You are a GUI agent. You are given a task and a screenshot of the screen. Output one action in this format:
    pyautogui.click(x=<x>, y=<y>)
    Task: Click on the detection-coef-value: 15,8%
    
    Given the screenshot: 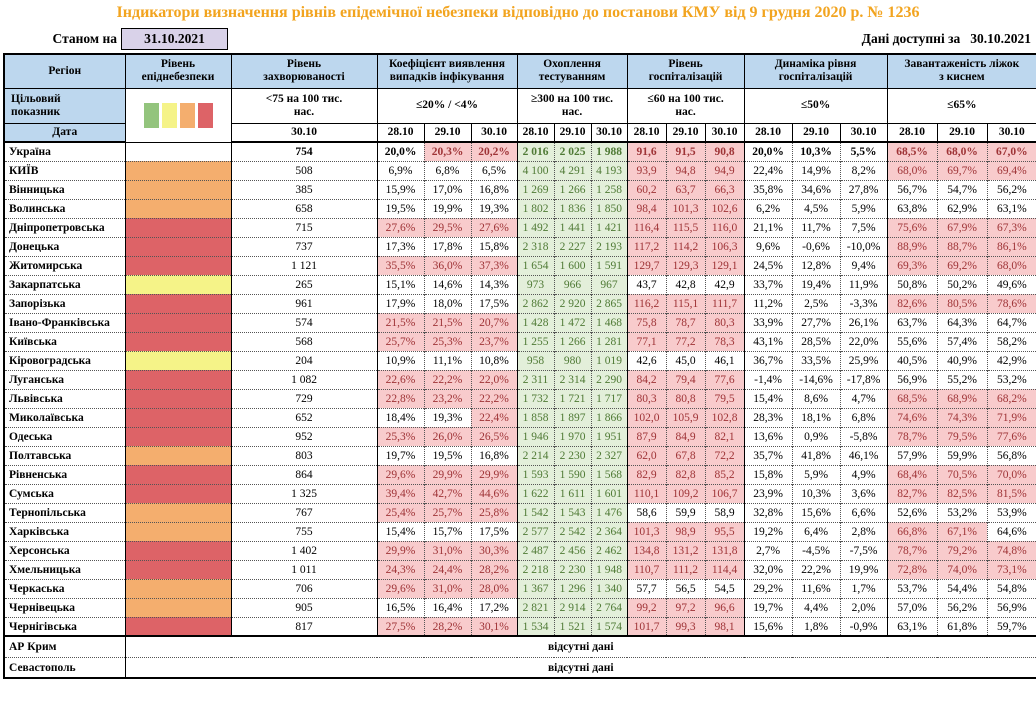 What is the action you would take?
    pyautogui.click(x=494, y=246)
    